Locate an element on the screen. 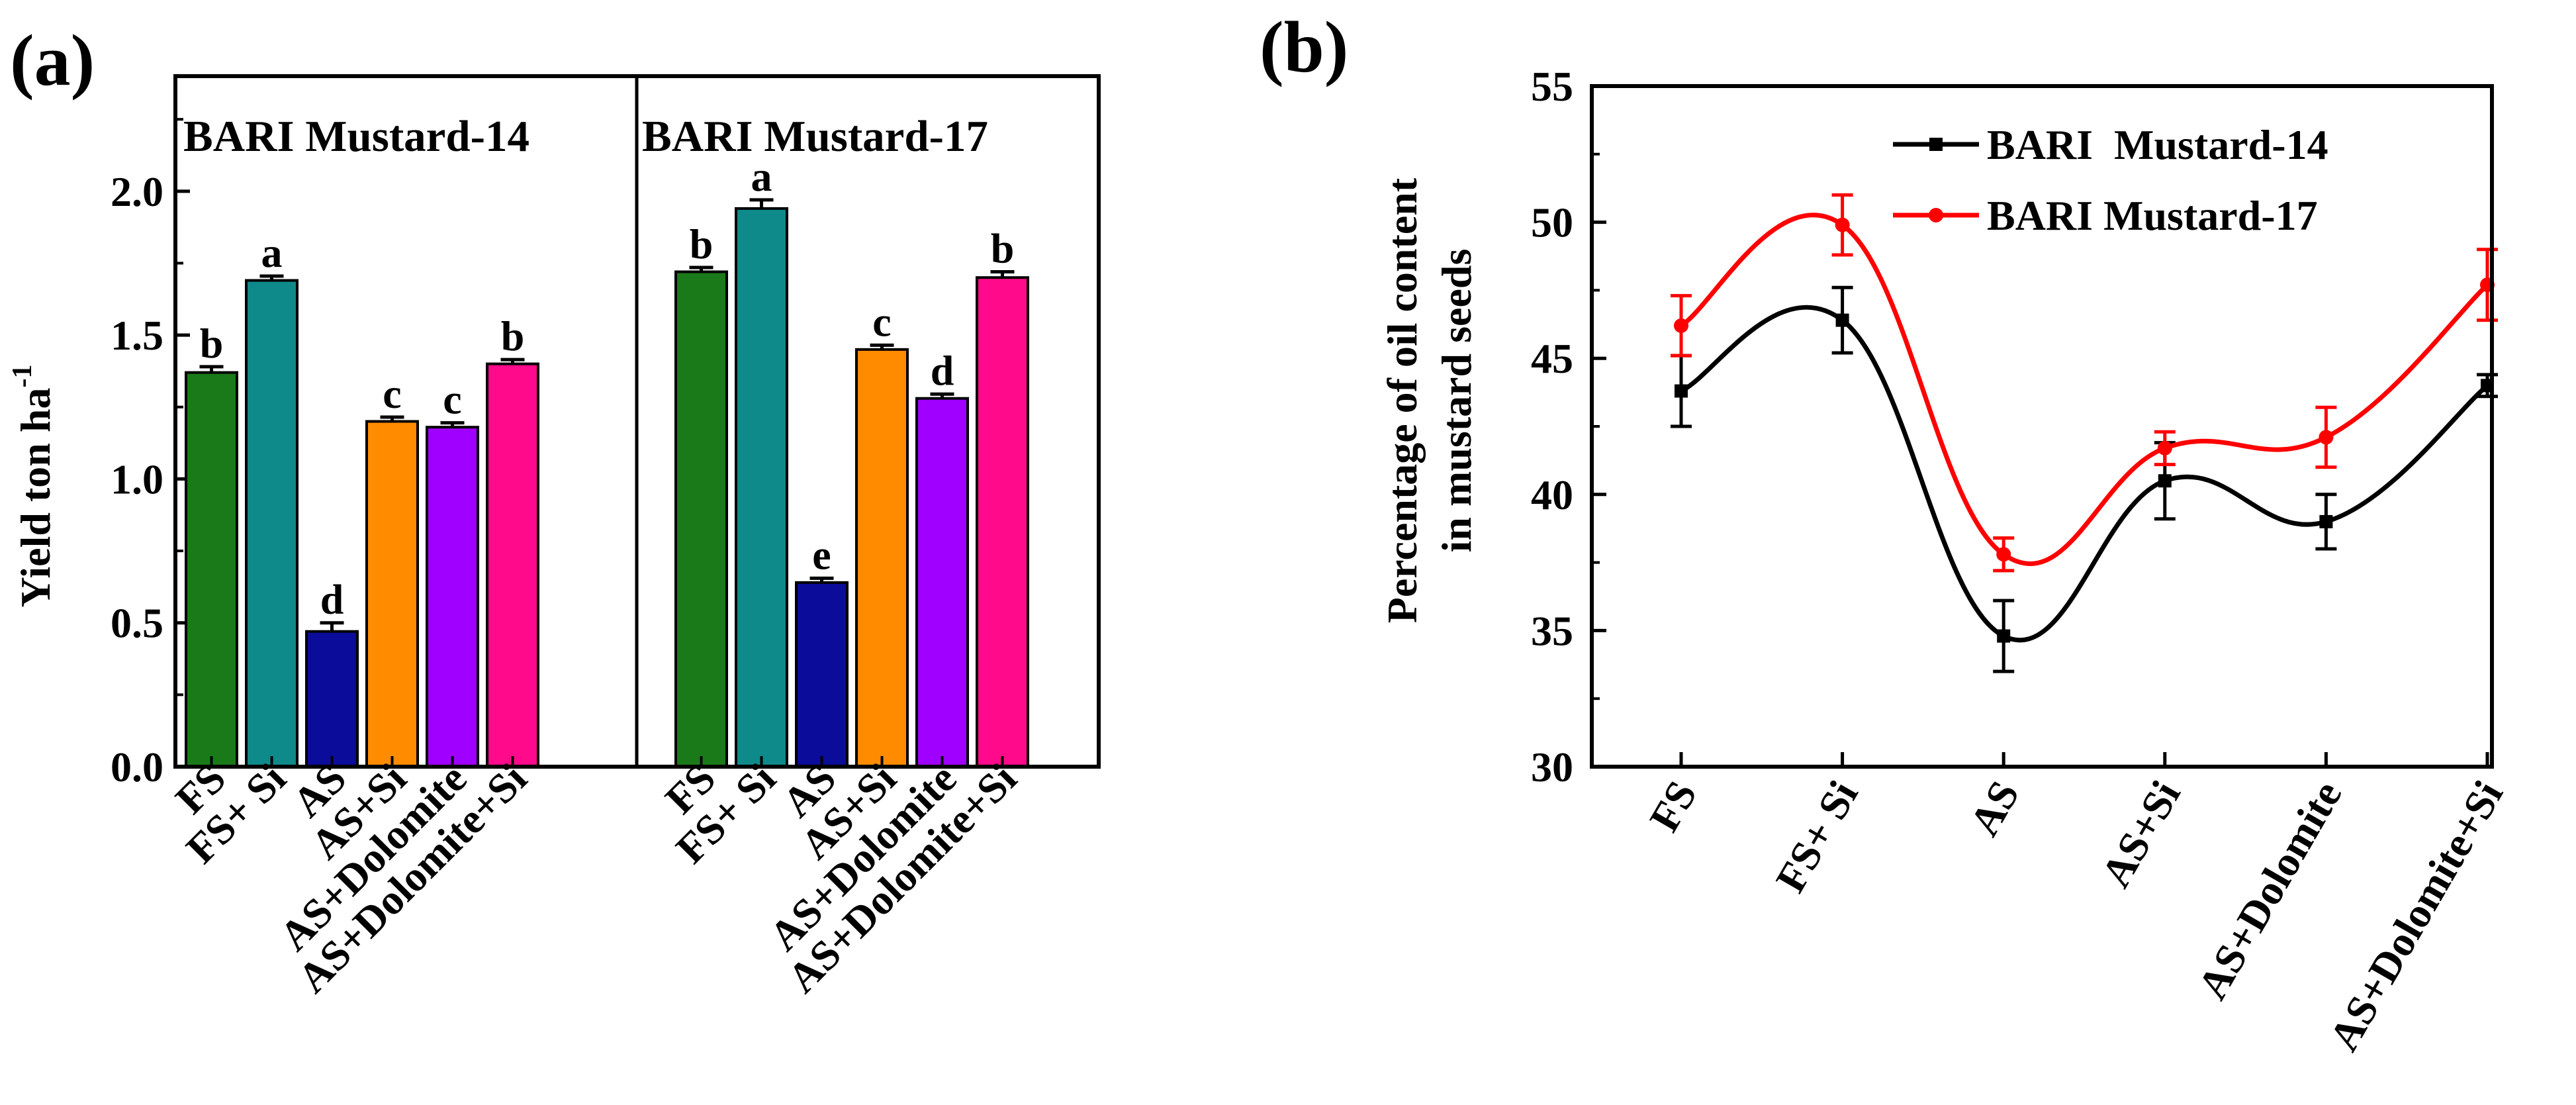 Image resolution: width=2576 pixels, height=1105 pixels. panel-a-y-tick-label: 1.5 is located at coordinates (137, 335).